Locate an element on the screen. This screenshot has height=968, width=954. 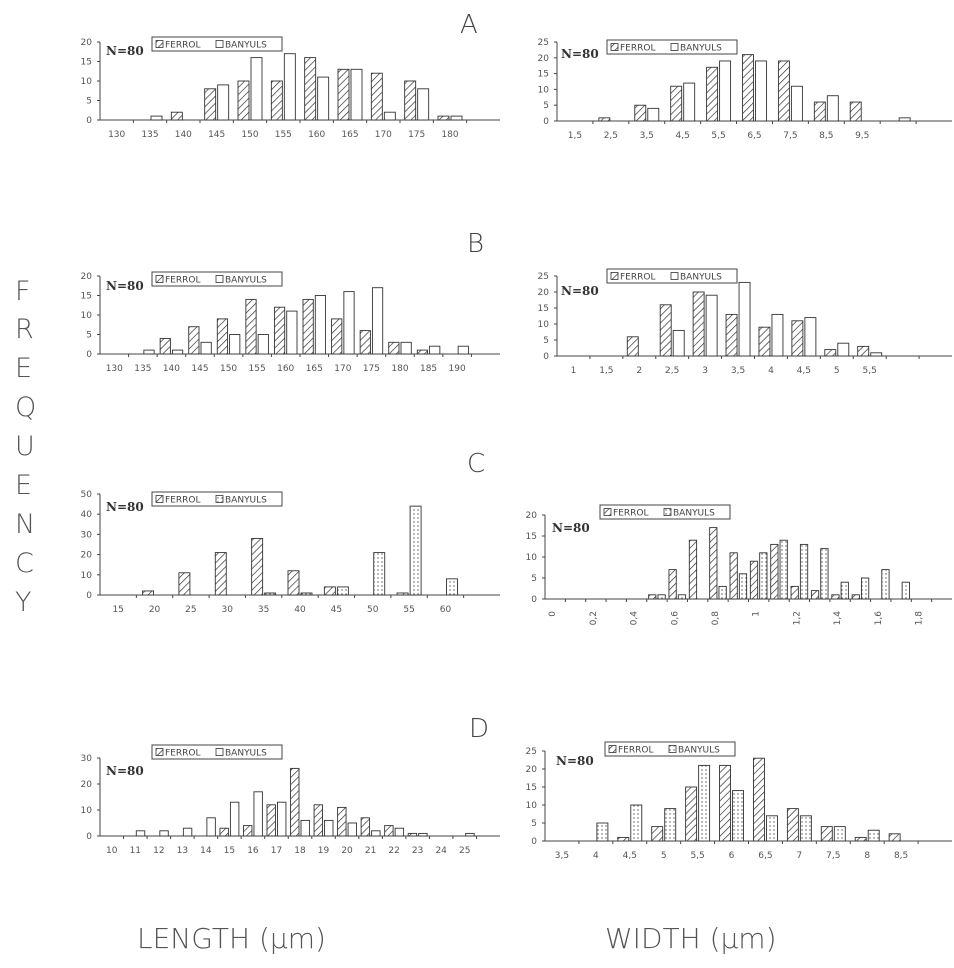
y-tick-label: 50 is located at coordinates (87, 495).